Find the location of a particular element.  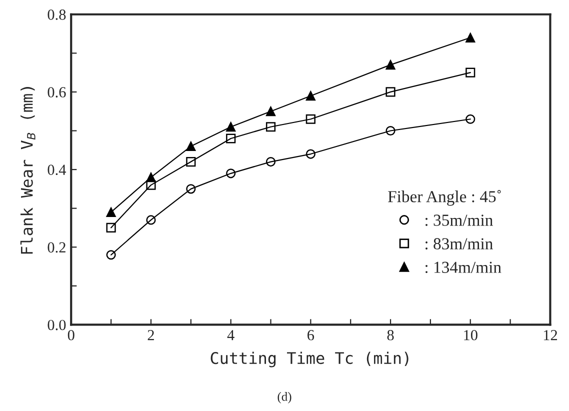

x-tick-label: 2 is located at coordinates (151, 335).